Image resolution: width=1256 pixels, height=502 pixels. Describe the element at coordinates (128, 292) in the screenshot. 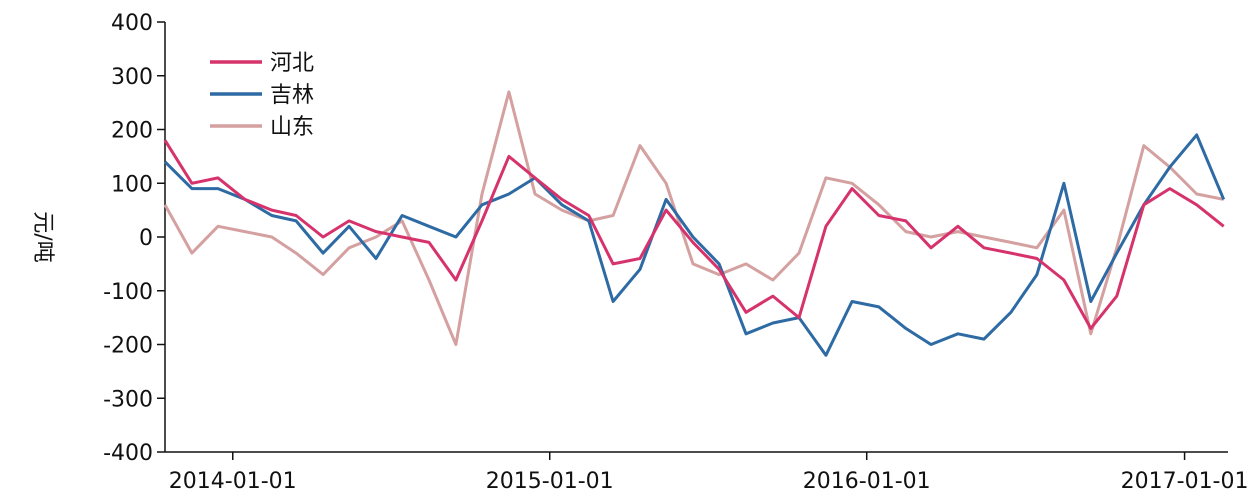

I see `y-tick-label: -100` at that location.